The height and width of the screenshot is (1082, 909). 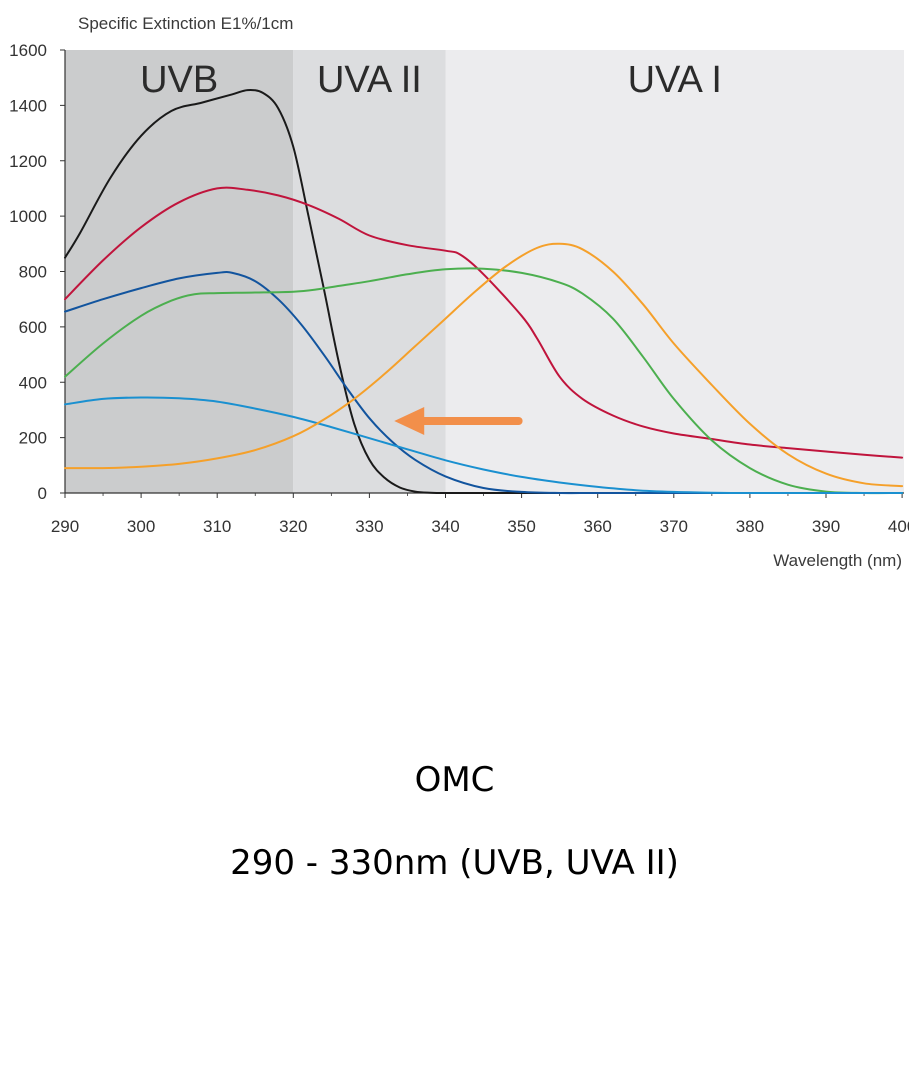 I want to click on band-label-0: UVB, so click(x=179, y=80).